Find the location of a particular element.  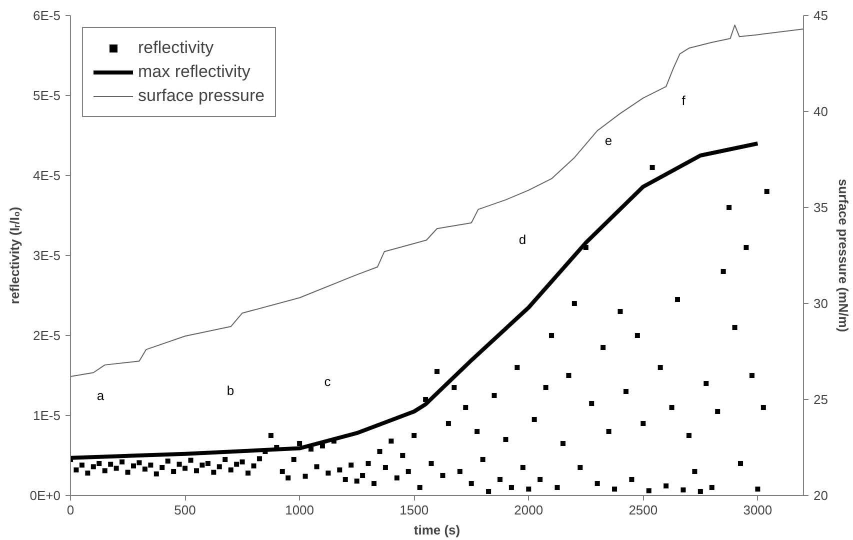

x-tick-label: 3000 is located at coordinates (757, 510).